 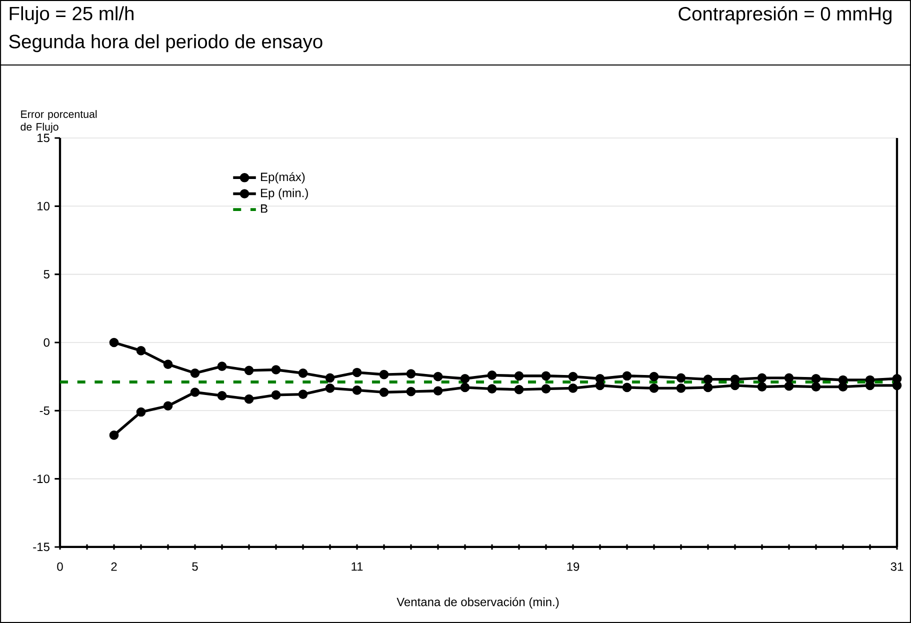 I want to click on y-tick-label: -5, so click(x=45, y=410).